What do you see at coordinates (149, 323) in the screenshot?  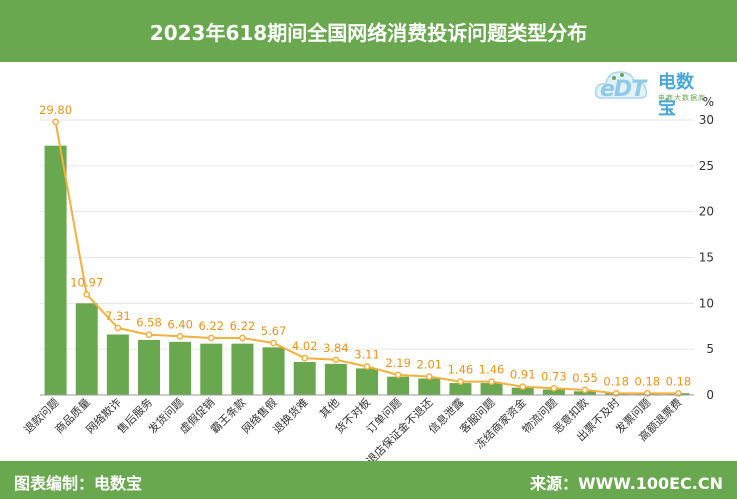 I see `data-label: 6.58` at bounding box center [149, 323].